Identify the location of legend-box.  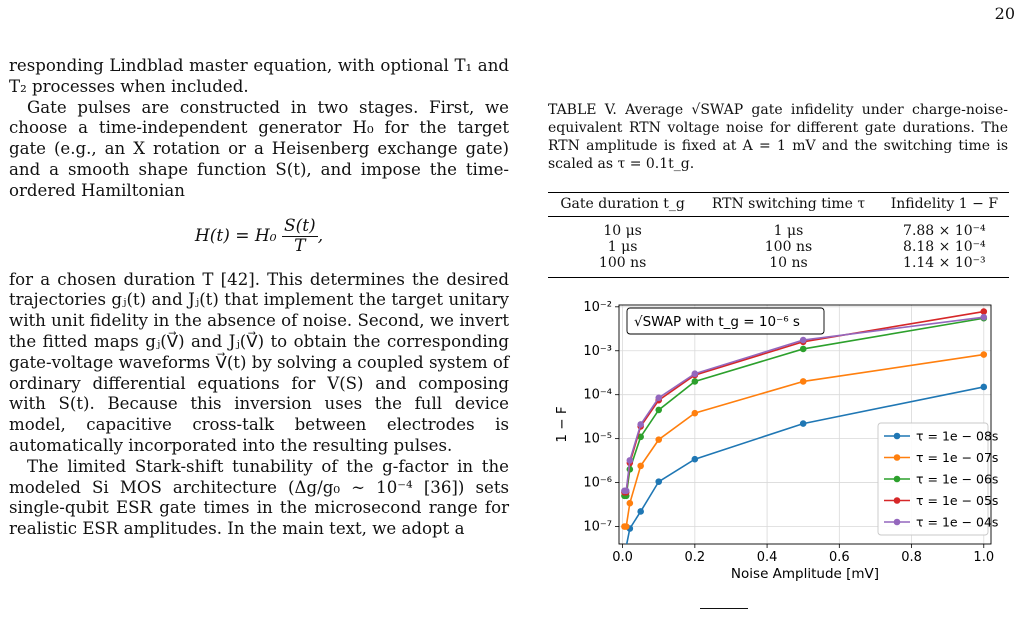
(933, 479).